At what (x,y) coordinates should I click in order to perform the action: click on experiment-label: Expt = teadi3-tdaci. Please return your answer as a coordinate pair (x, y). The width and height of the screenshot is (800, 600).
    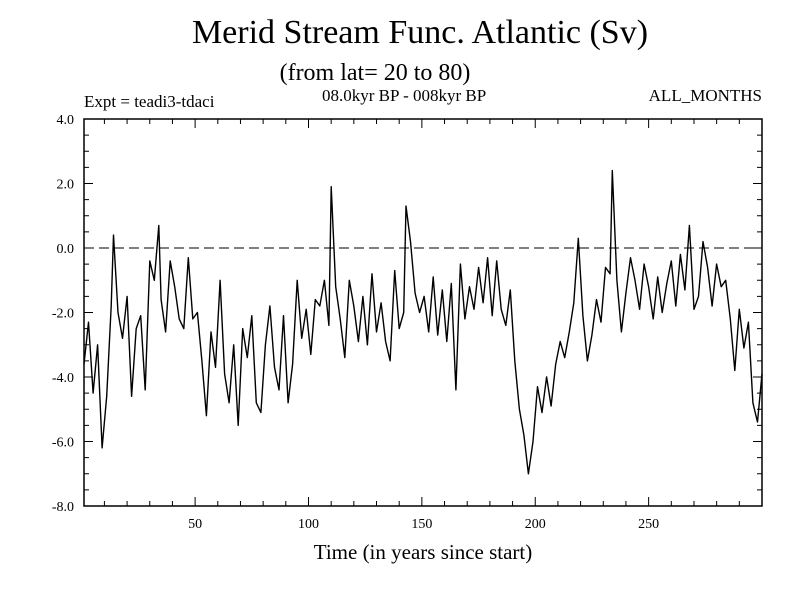
    Looking at the image, I should click on (149, 101).